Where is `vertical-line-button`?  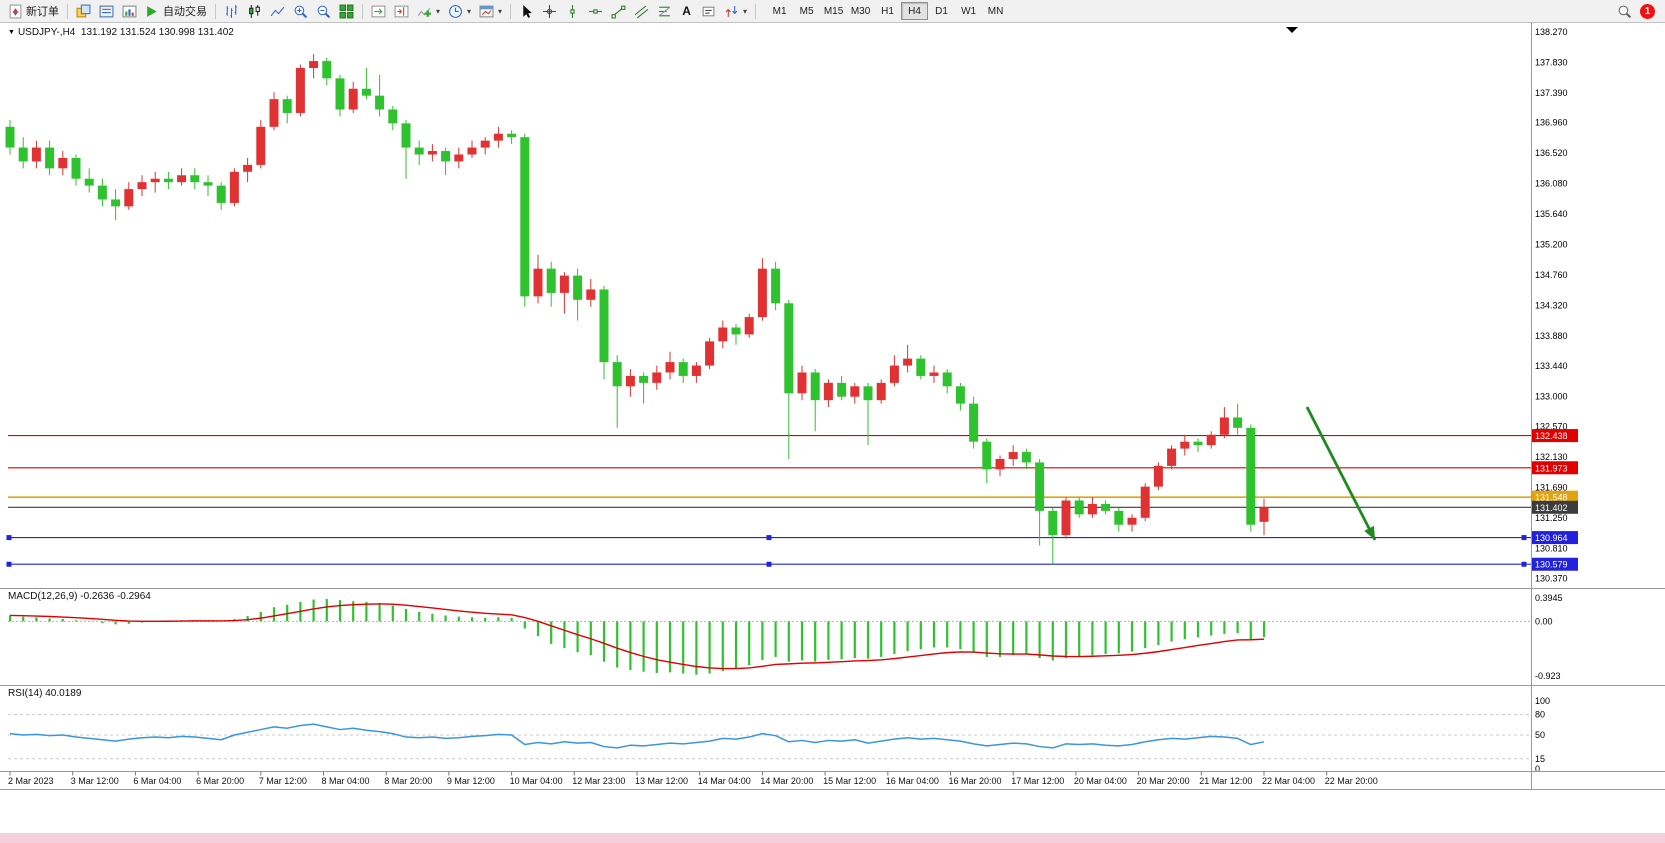
vertical-line-button is located at coordinates (572, 11).